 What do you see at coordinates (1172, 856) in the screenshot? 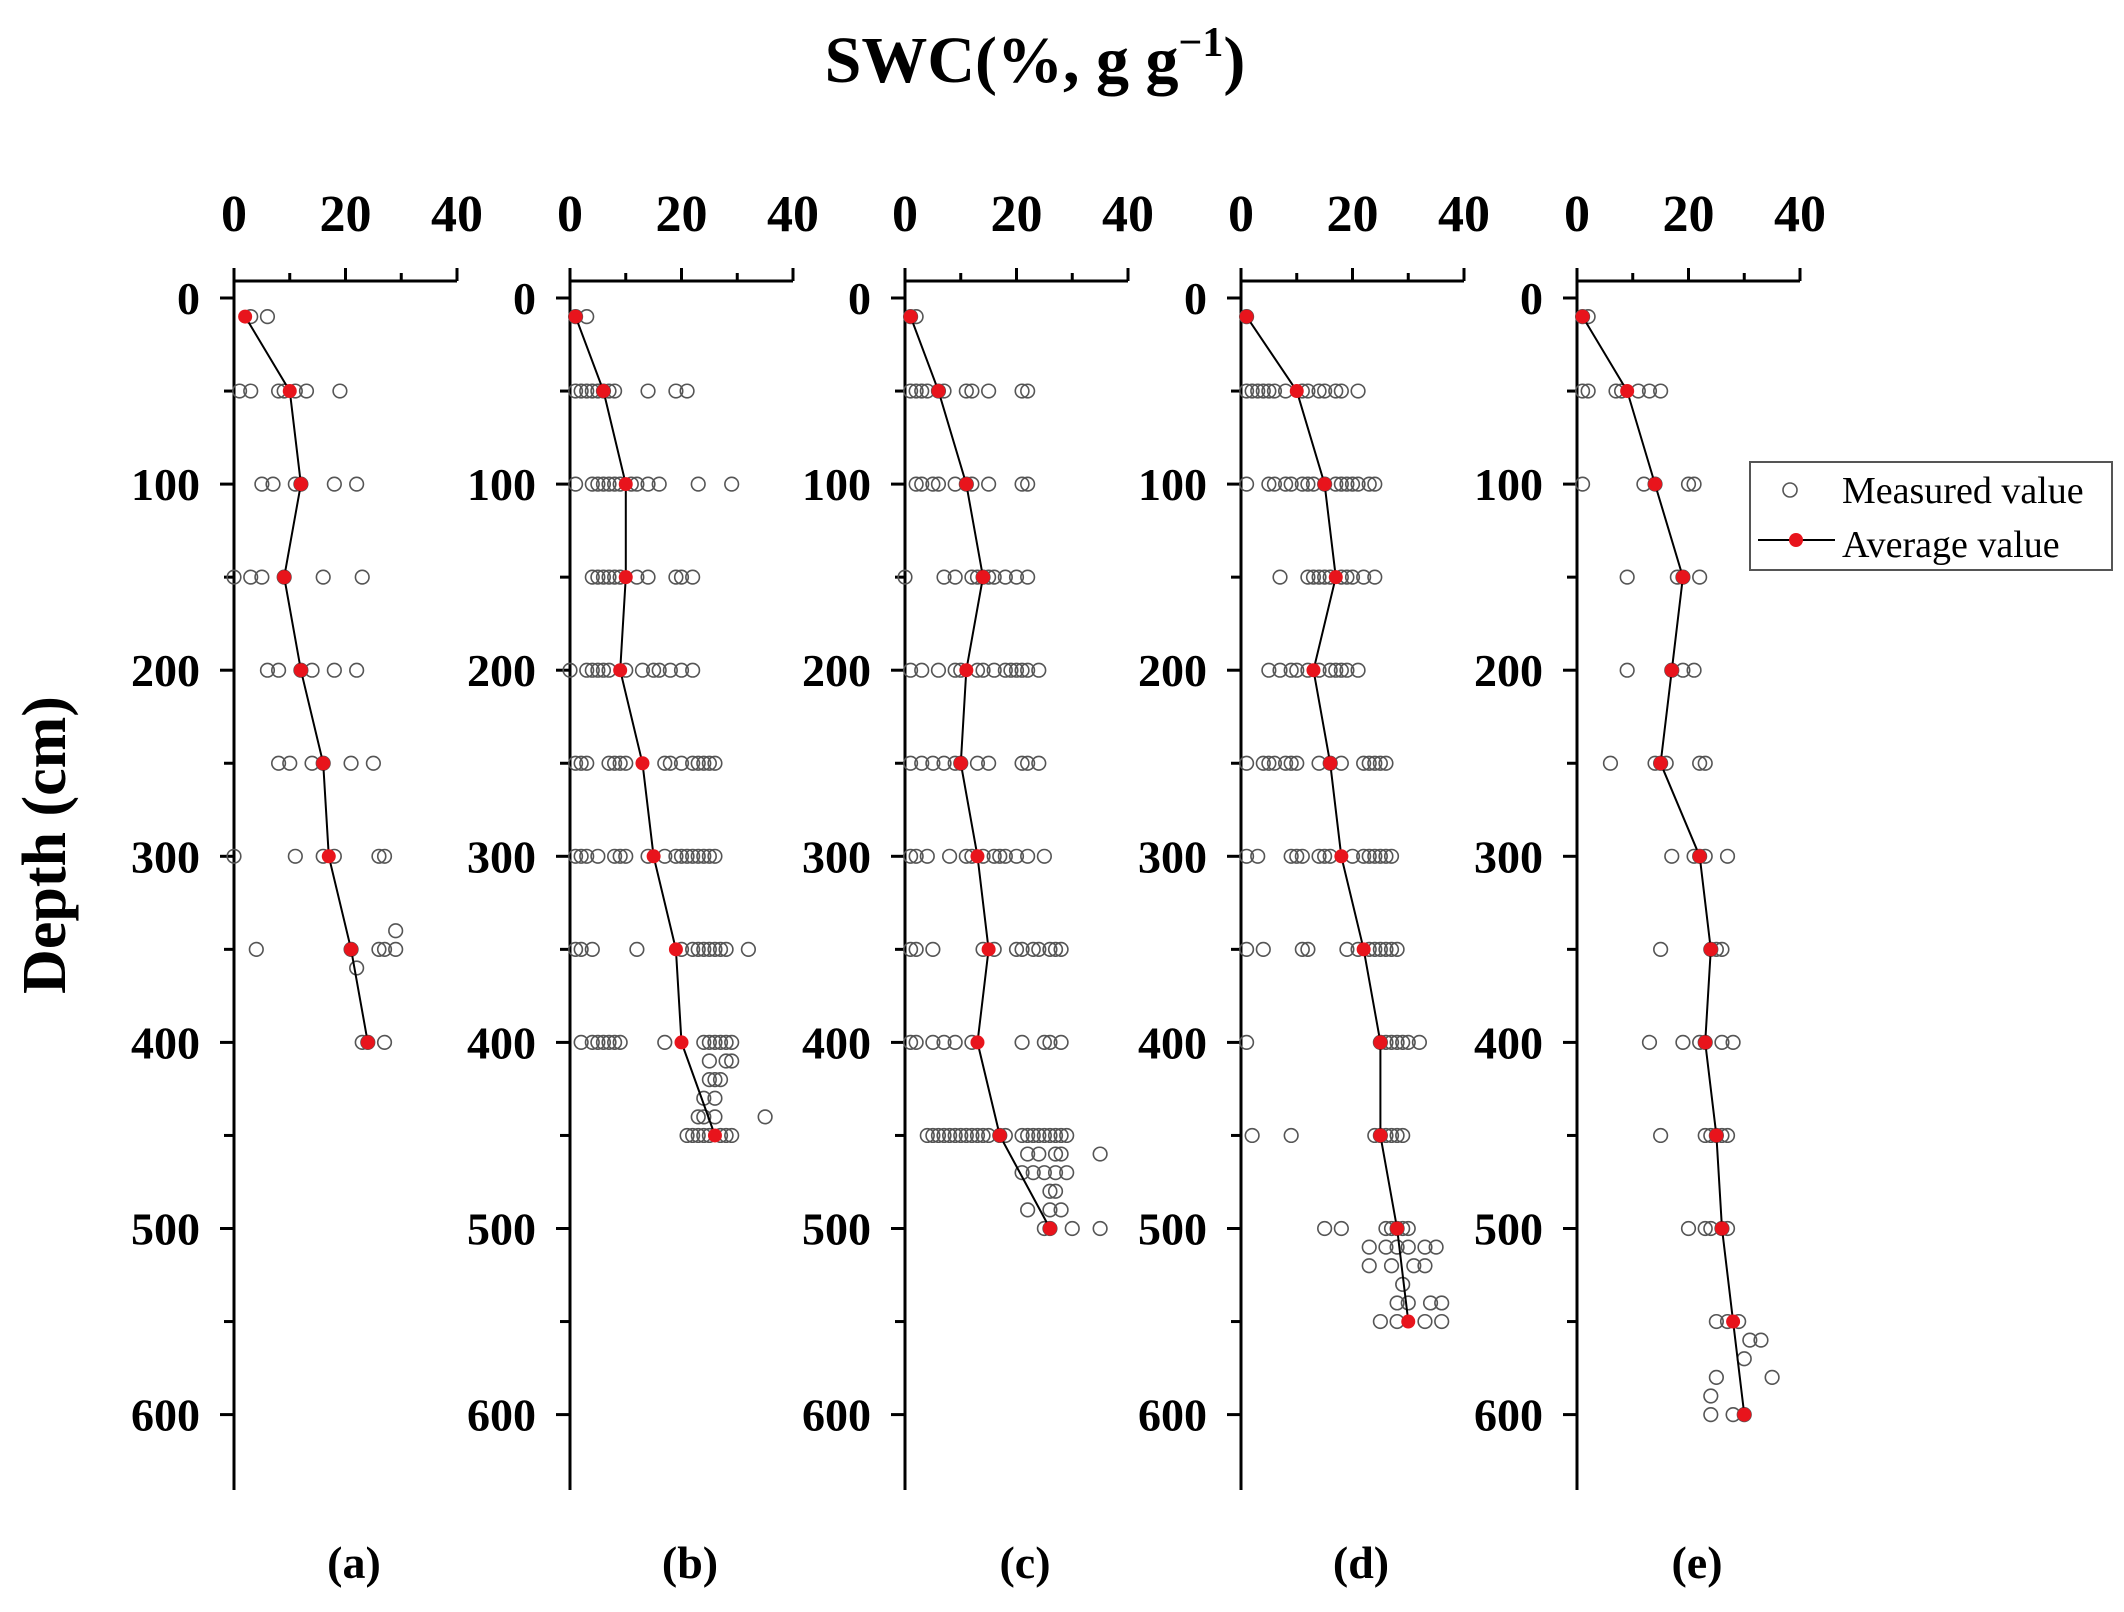
I see `y-tick-label: 300` at bounding box center [1172, 856].